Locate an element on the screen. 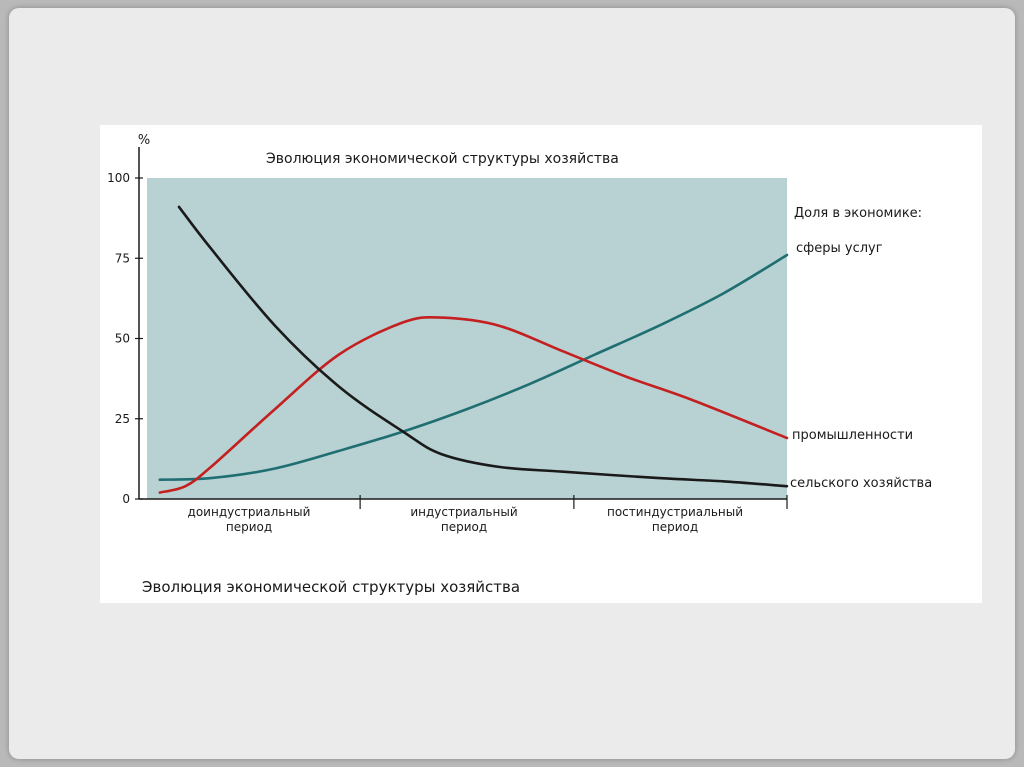 Image resolution: width=1024 pixels, height=767 pixels. series-label-services: сферы услуг is located at coordinates (839, 248).